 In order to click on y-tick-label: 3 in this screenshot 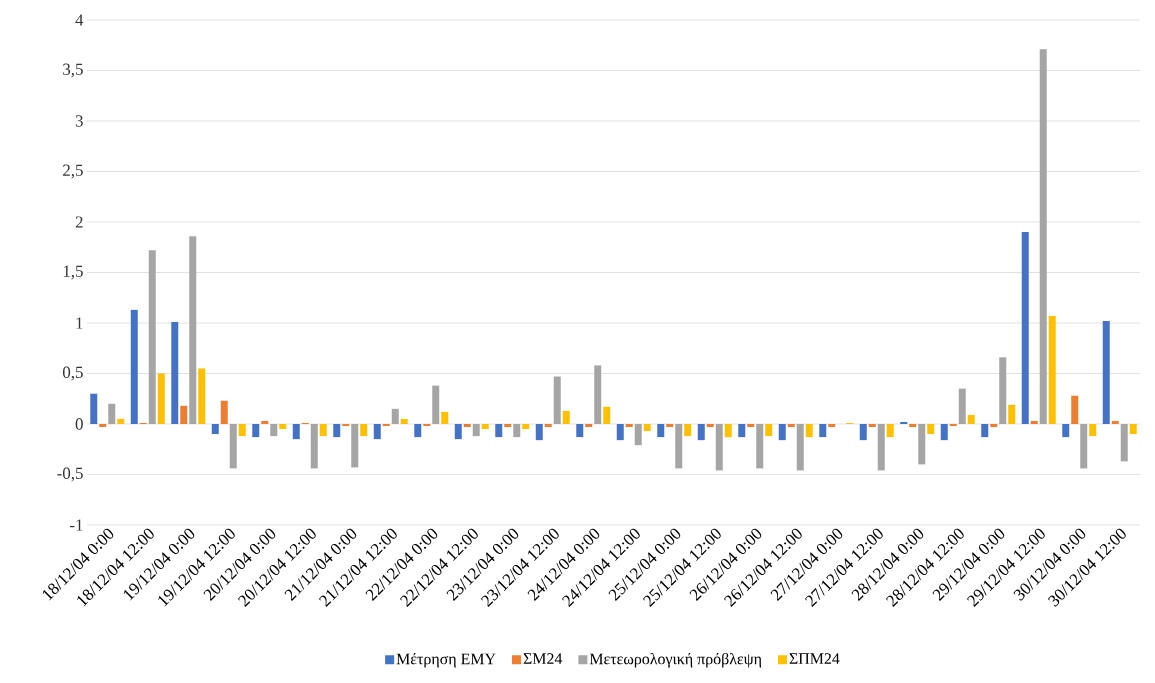, I will do `click(79, 121)`.